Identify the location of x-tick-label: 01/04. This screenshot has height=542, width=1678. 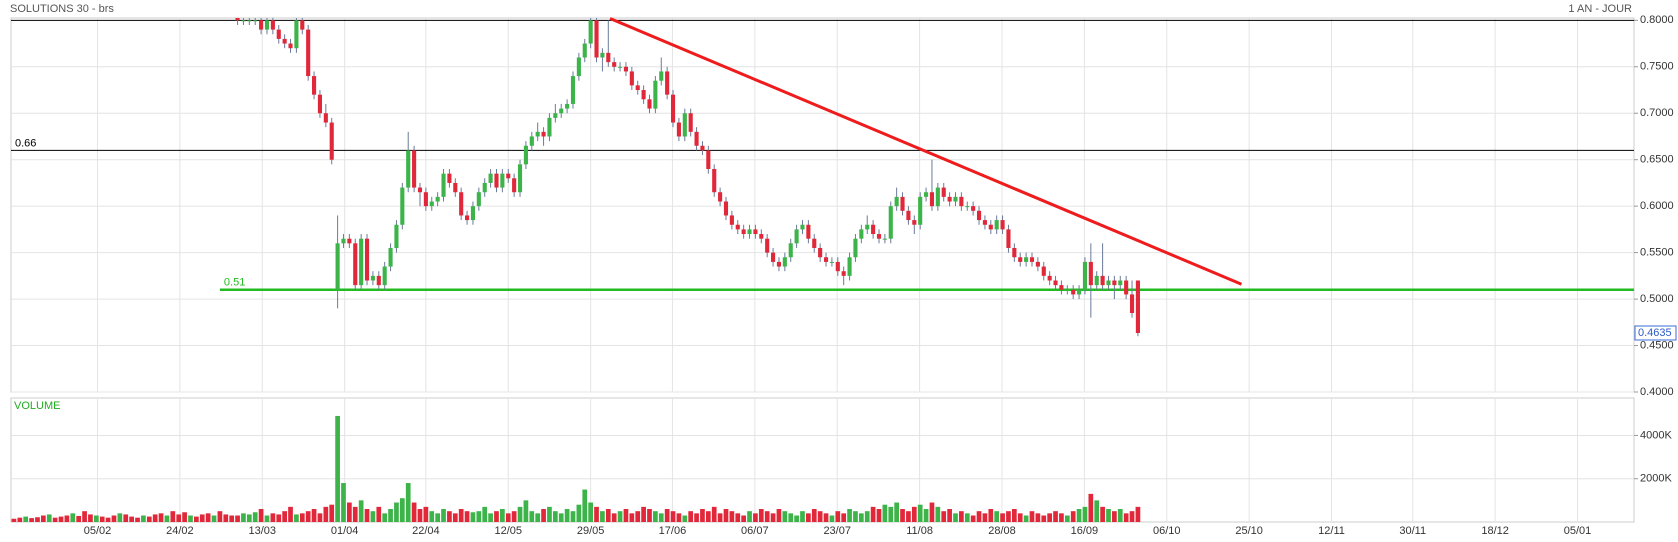
(345, 531).